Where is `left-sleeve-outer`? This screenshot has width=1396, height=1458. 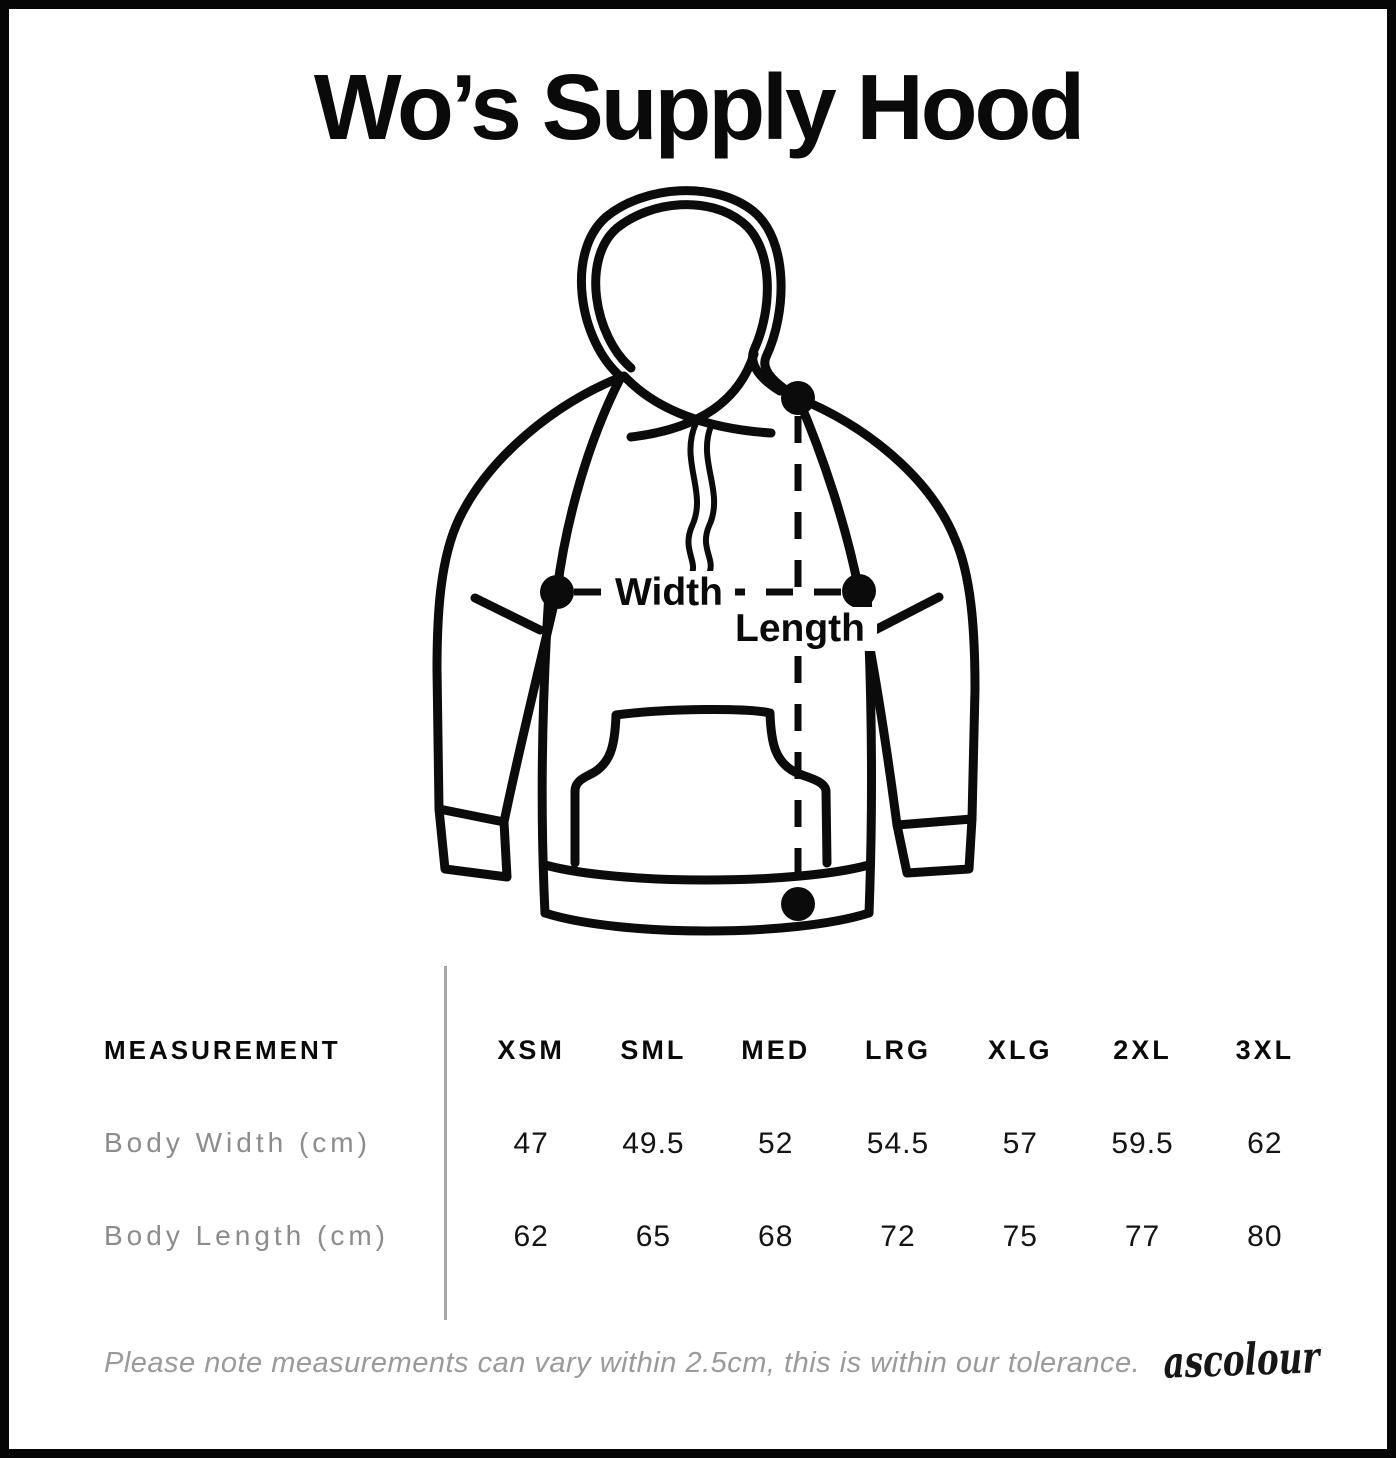 left-sleeve-outer is located at coordinates (529, 593).